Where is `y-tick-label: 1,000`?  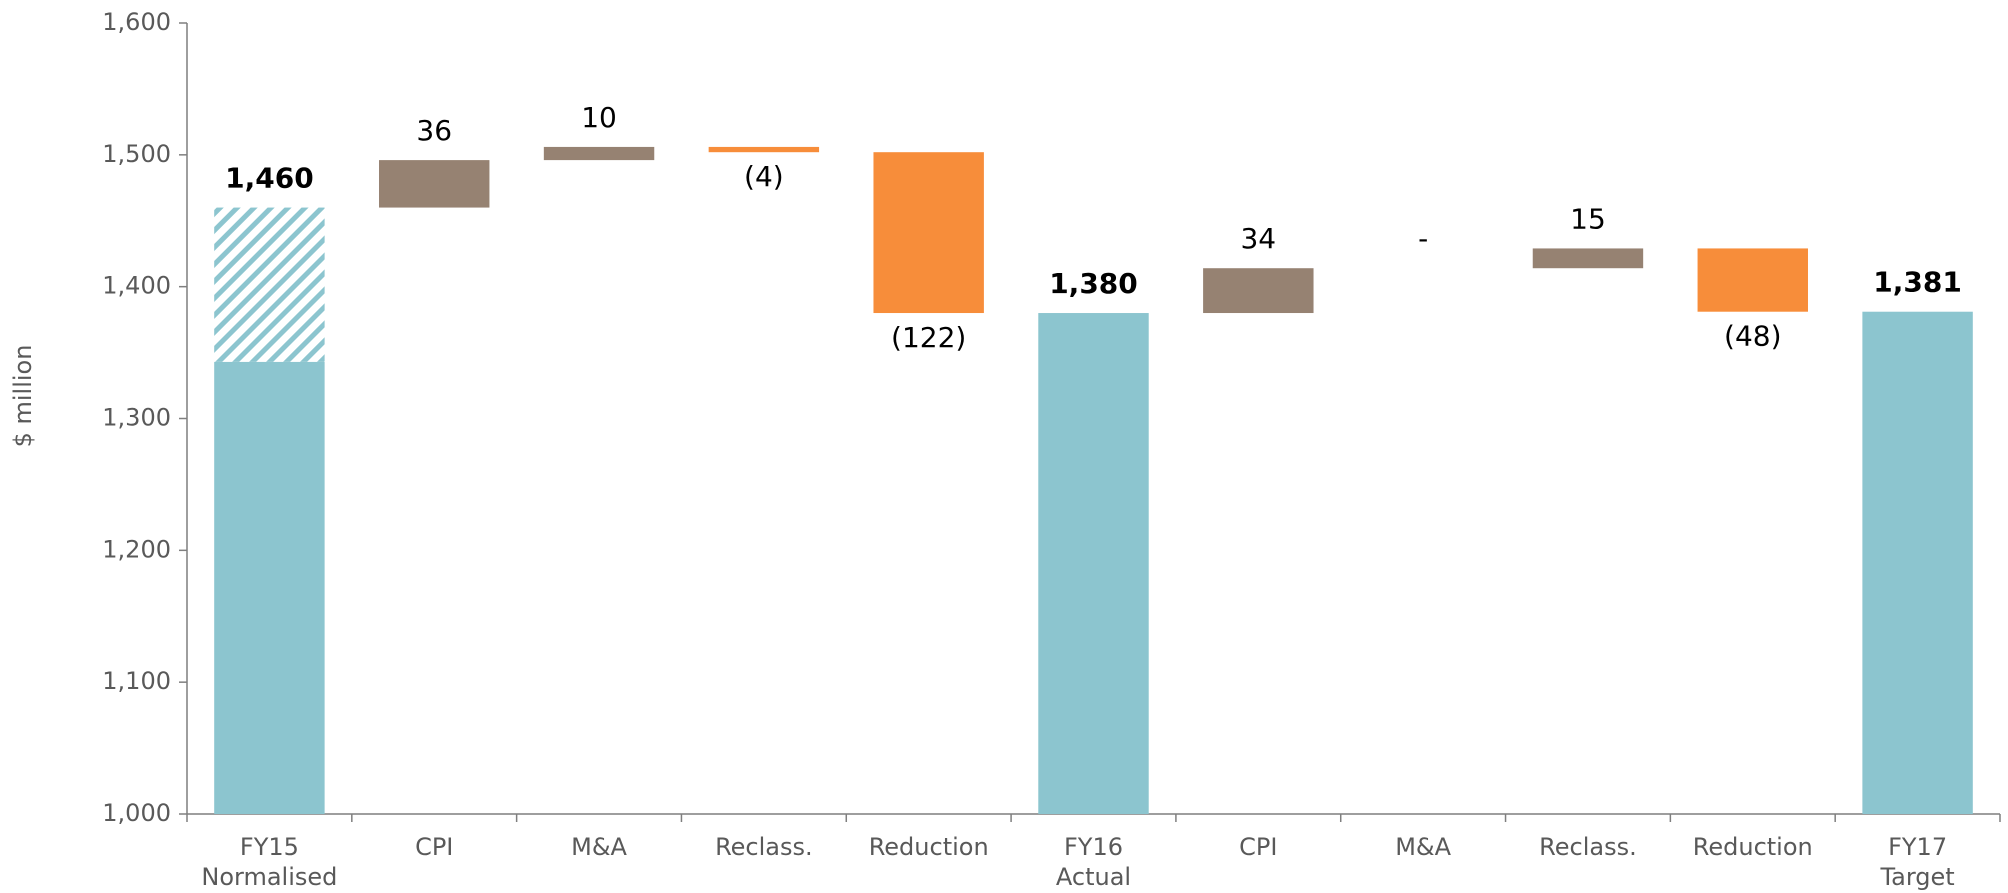
y-tick-label: 1,000 is located at coordinates (136, 813).